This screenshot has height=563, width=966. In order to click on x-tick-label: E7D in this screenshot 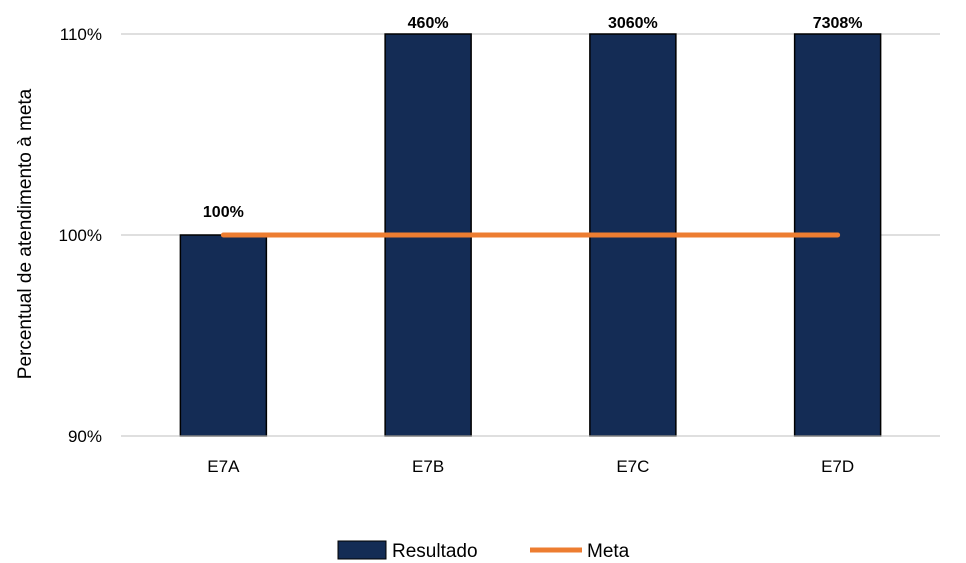, I will do `click(837, 466)`.